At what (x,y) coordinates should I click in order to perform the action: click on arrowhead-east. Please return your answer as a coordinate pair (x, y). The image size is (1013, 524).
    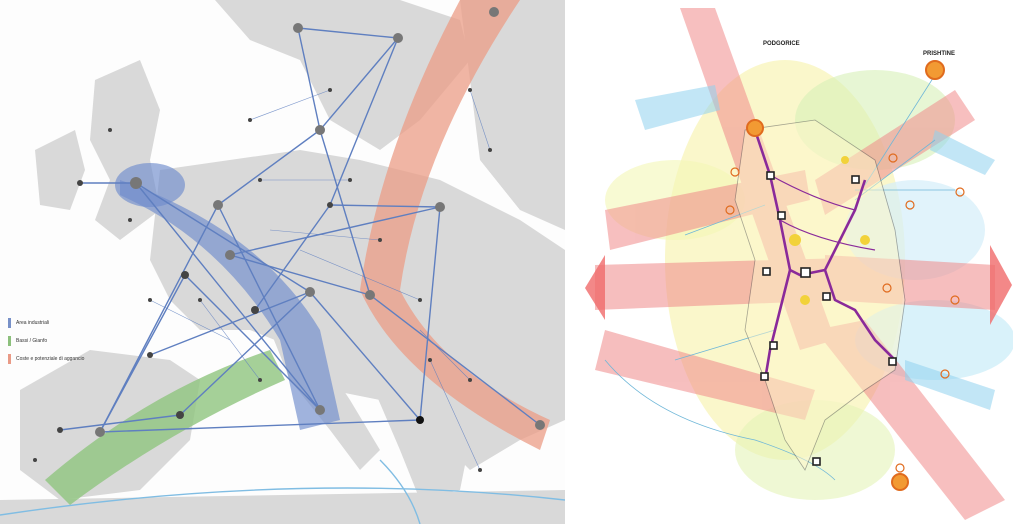
    Looking at the image, I should click on (1001, 285).